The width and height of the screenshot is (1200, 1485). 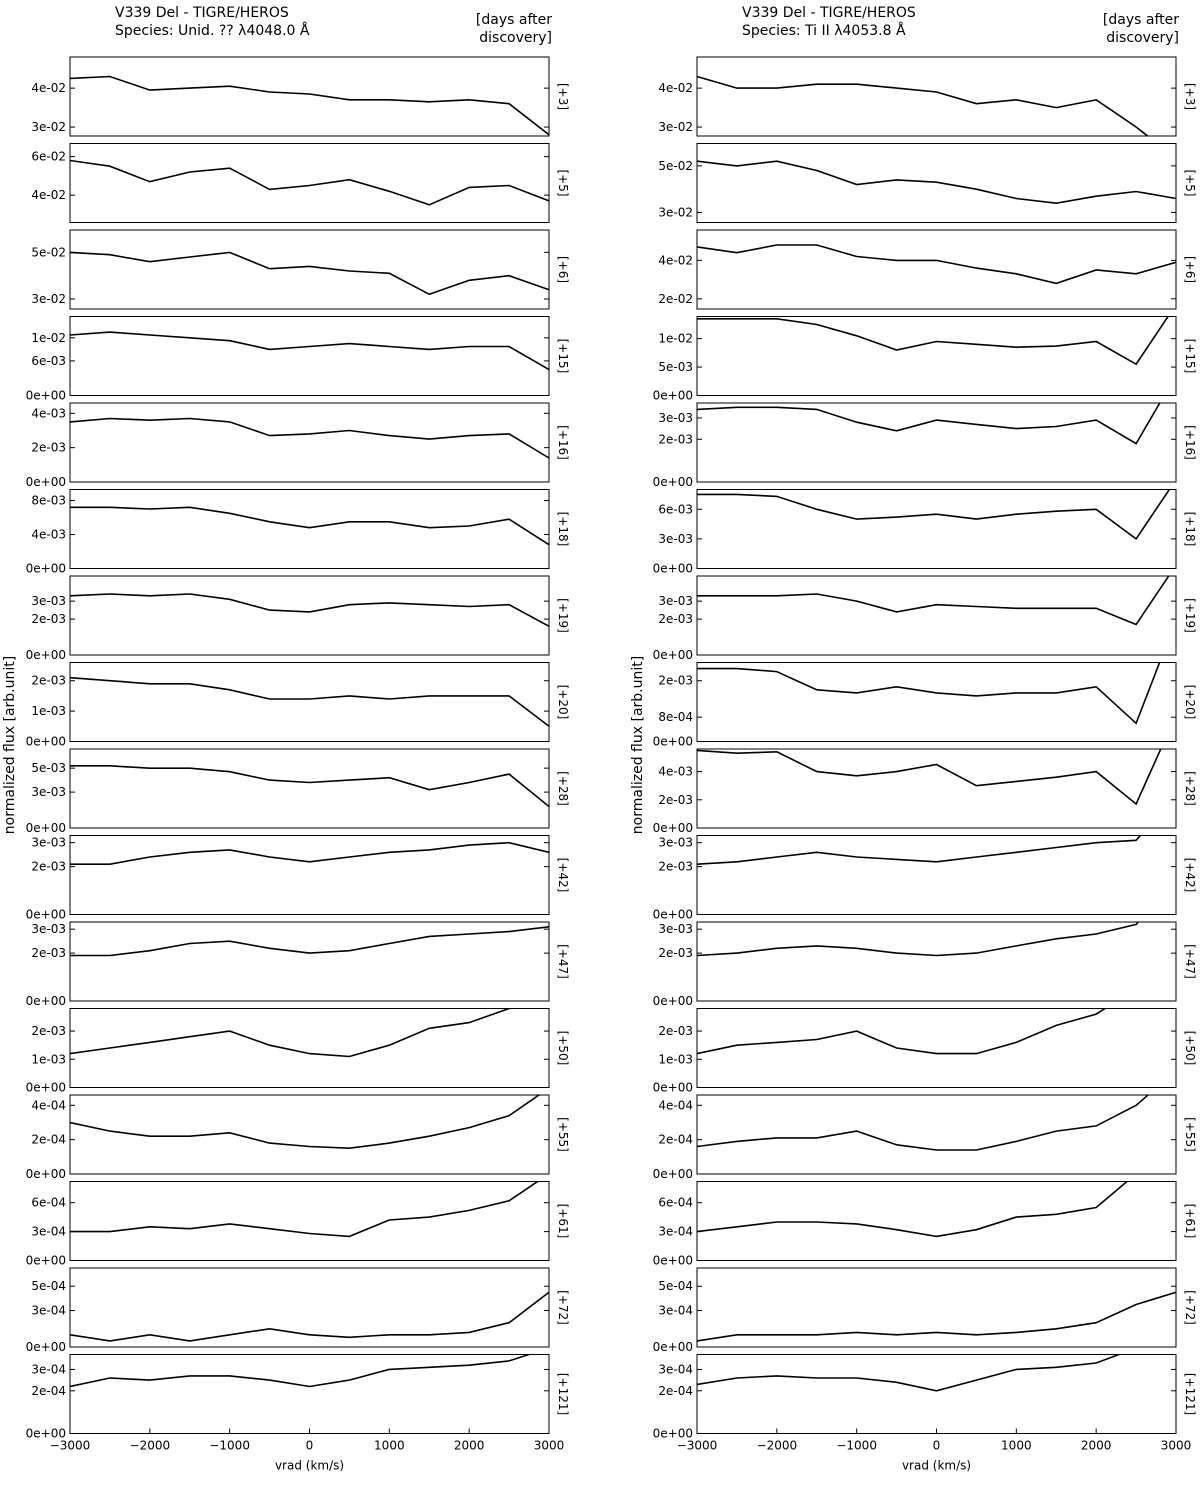 What do you see at coordinates (675, 367) in the screenshot?
I see `y-tick-label: 5e-03` at bounding box center [675, 367].